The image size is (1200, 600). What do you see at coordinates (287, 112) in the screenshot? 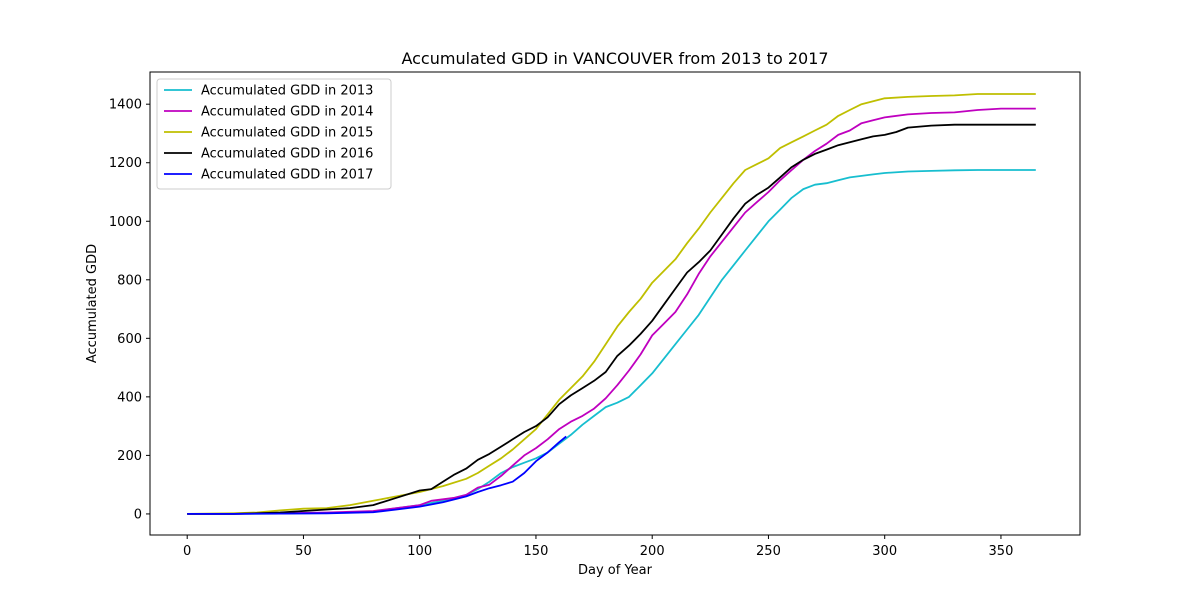
I see `legend-label: Accumulated GDD in 2014` at bounding box center [287, 112].